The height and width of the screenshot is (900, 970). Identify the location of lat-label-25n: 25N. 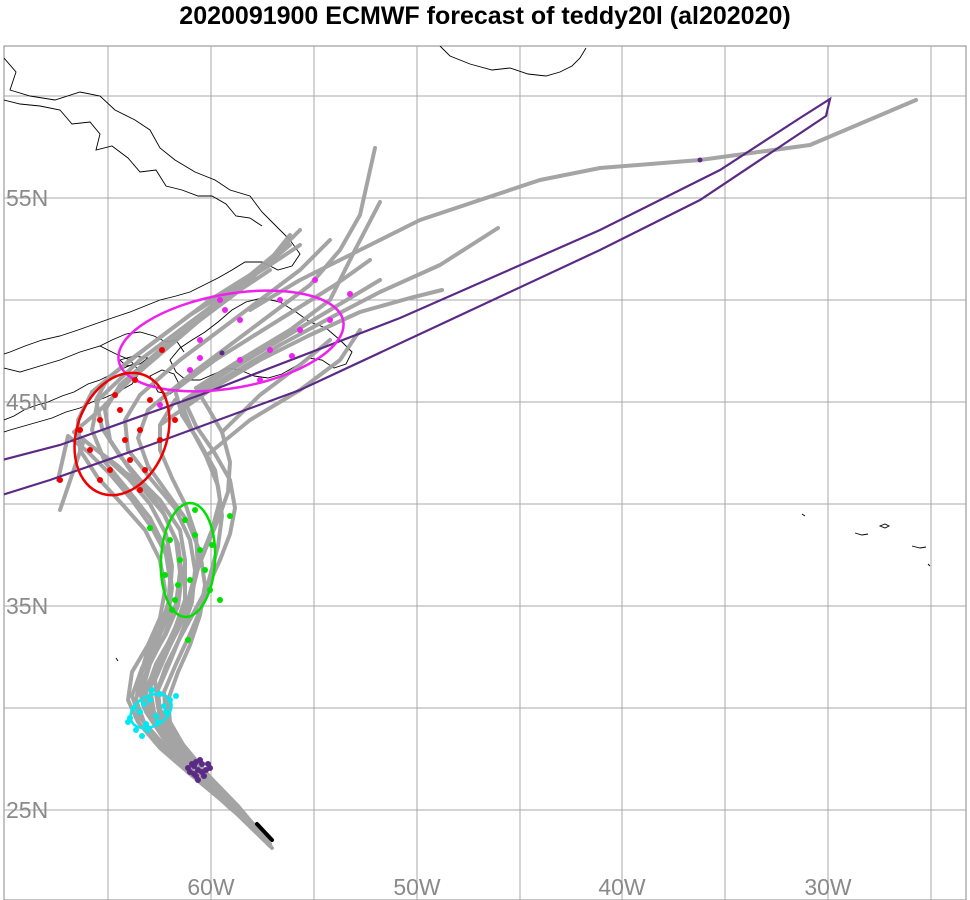
(27, 810).